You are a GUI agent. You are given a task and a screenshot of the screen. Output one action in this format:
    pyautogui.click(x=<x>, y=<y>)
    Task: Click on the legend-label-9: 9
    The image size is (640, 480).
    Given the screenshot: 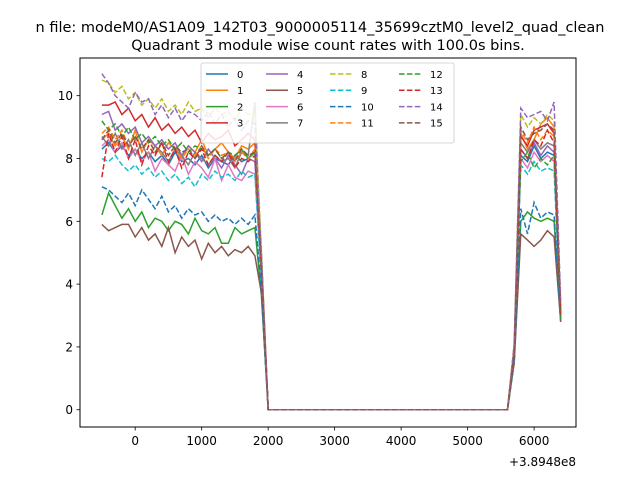 What is the action you would take?
    pyautogui.click(x=364, y=91)
    